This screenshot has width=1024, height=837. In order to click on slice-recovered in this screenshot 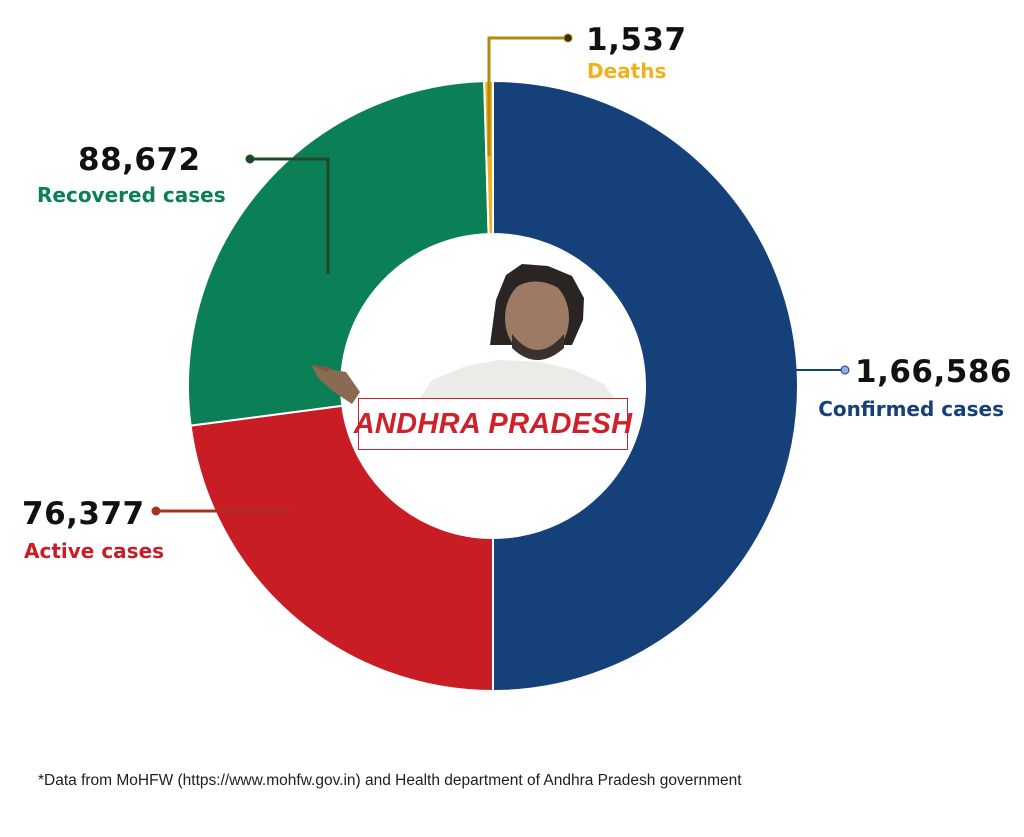, I will do `click(338, 253)`.